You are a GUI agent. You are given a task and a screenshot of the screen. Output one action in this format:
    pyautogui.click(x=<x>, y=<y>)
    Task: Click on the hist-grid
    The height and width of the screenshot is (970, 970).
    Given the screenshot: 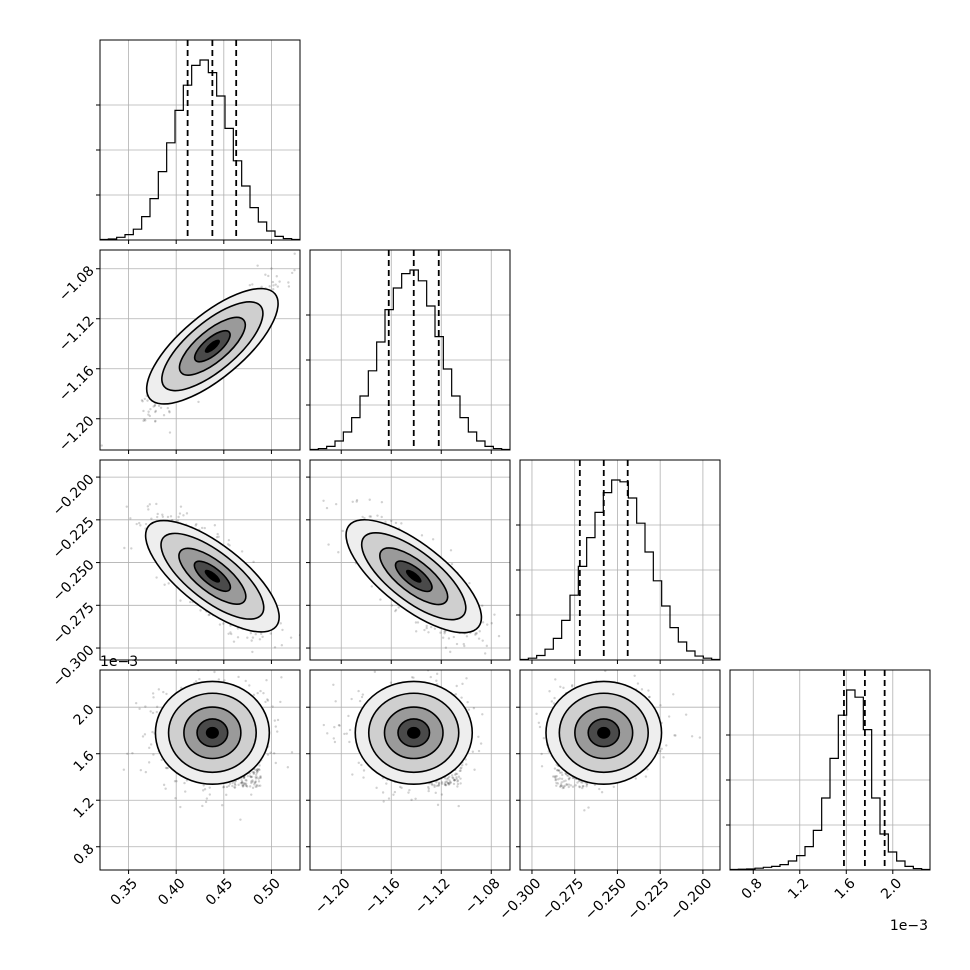 What is the action you would take?
    pyautogui.click(x=620, y=560)
    